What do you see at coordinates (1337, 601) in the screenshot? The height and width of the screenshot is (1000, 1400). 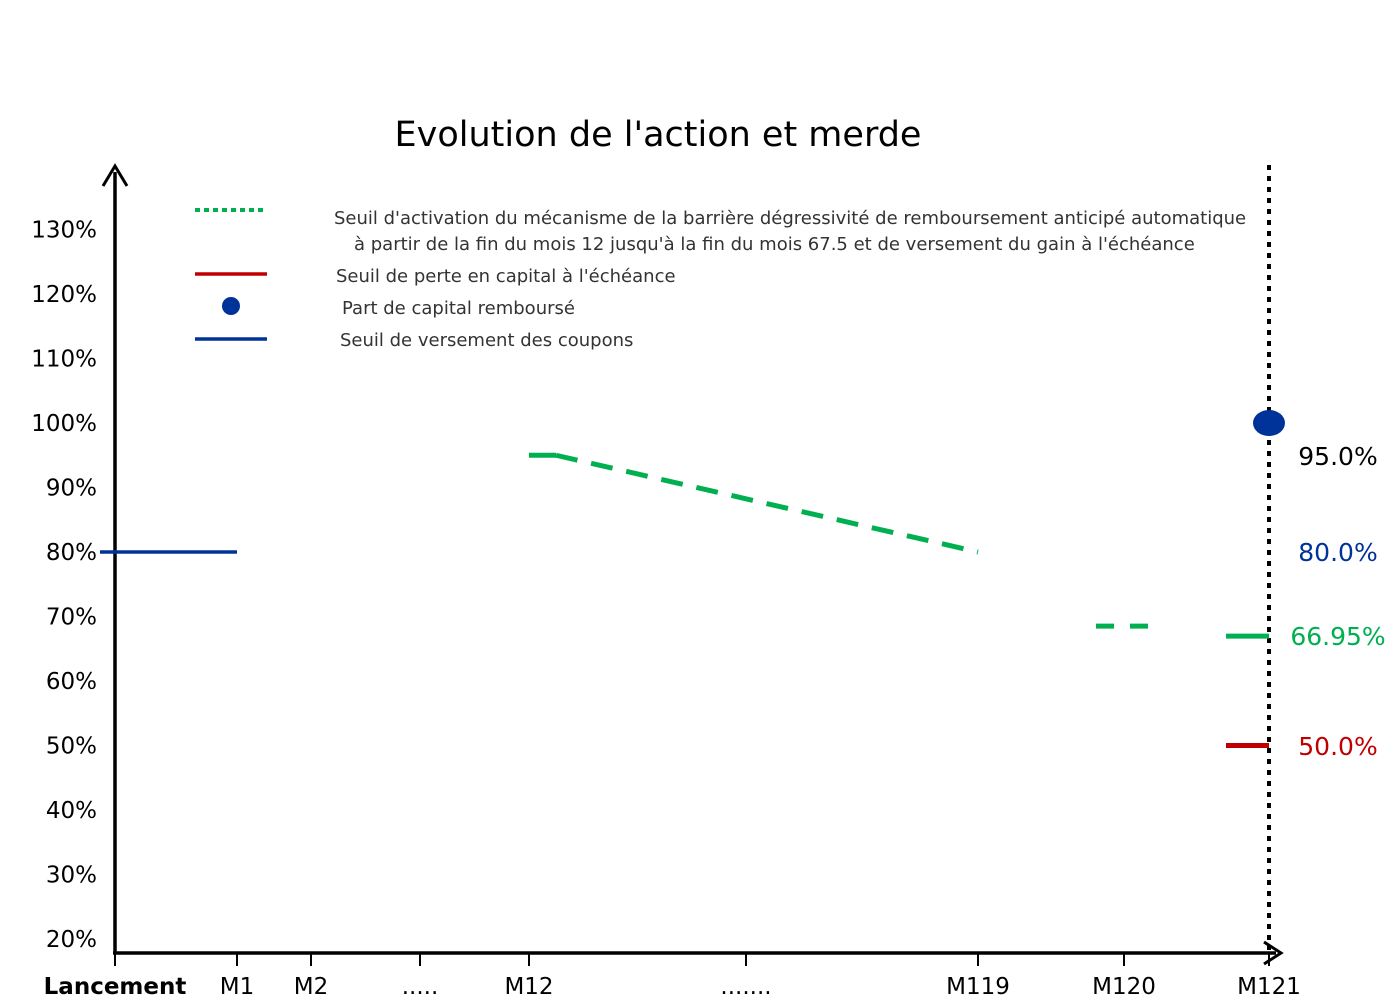 I see `end-labels: 95.0% 80.0% 66.95% 50.0%` at bounding box center [1337, 601].